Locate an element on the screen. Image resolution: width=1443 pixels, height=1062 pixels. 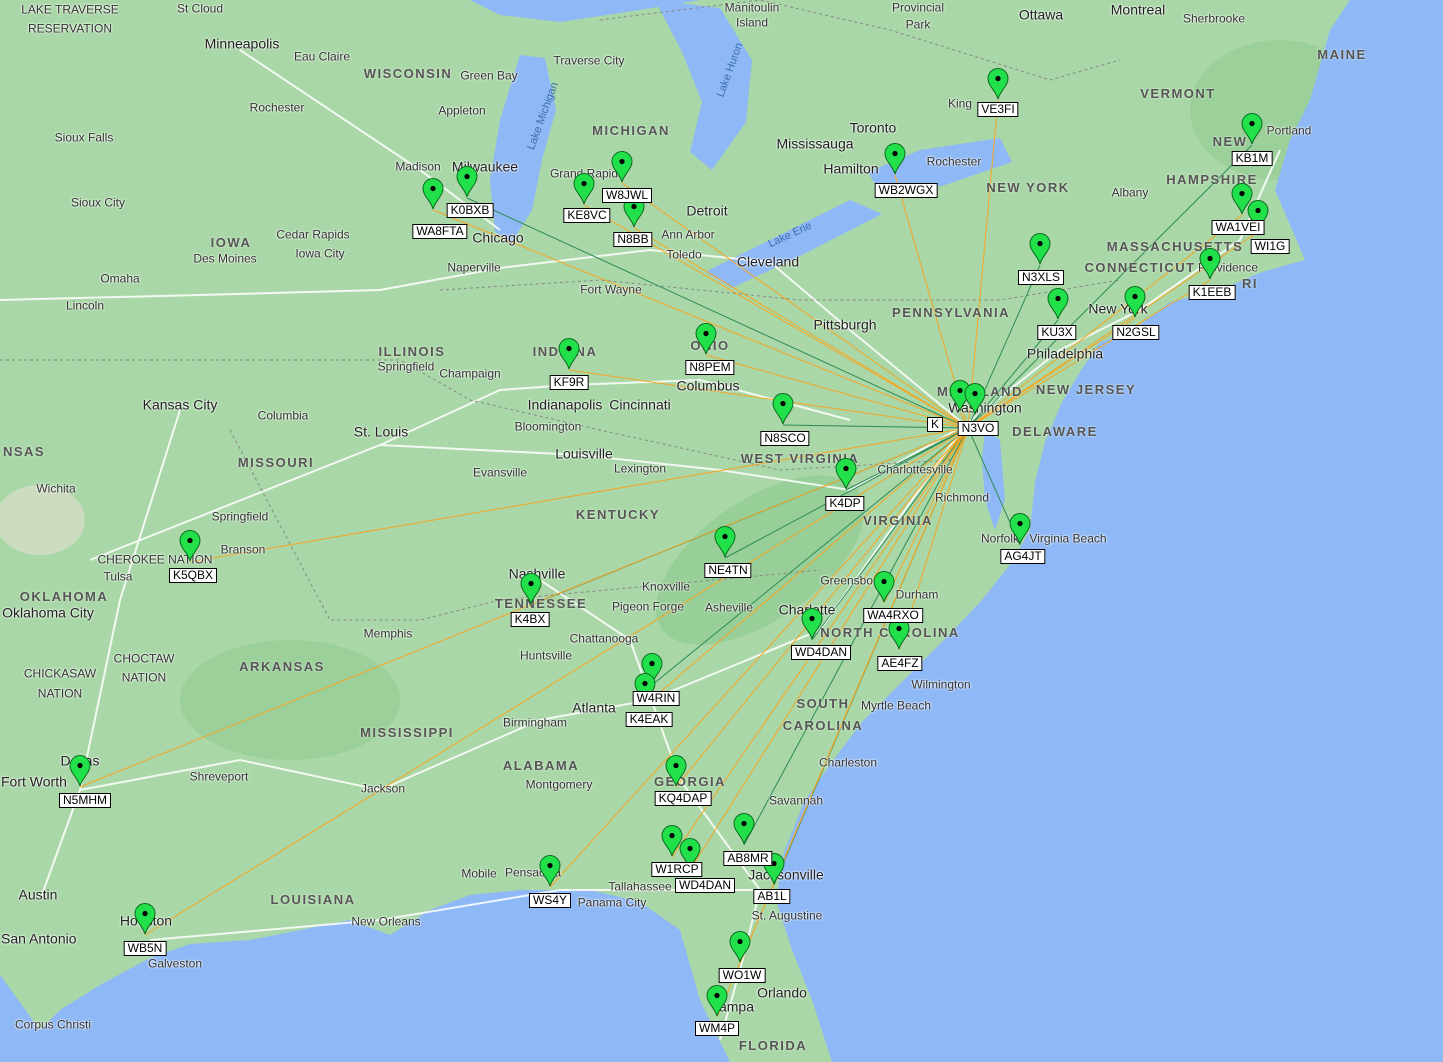
place-label: Panama City is located at coordinates (612, 902).